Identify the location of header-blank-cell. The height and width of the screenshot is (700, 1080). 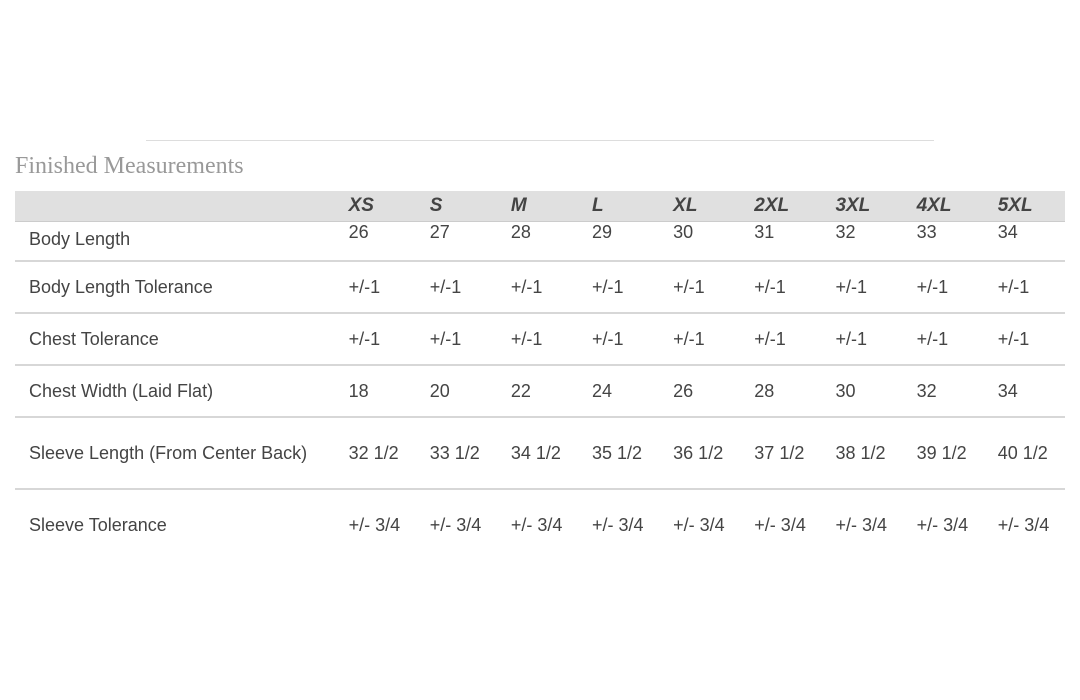
(175, 206).